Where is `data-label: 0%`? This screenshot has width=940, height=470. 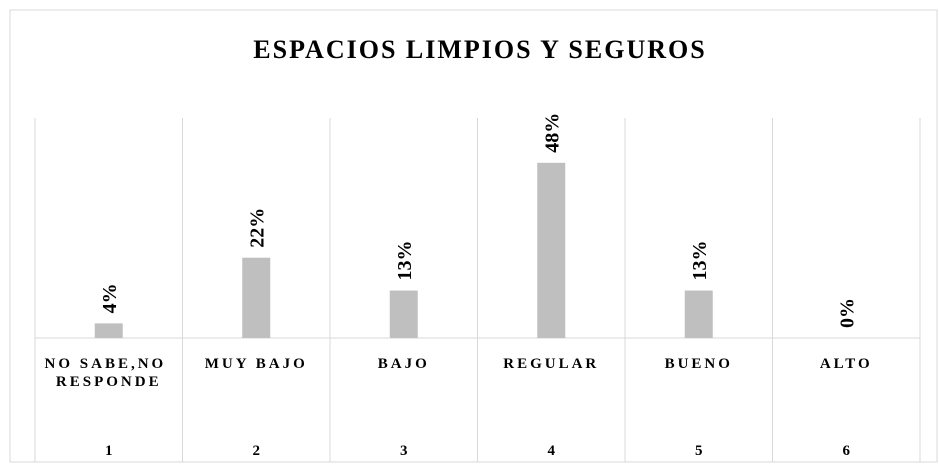
data-label: 0% is located at coordinates (847, 313).